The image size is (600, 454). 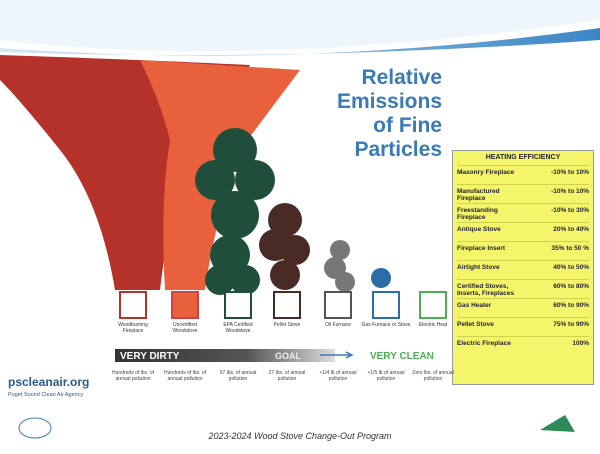 What do you see at coordinates (402, 356) in the screenshot?
I see `scale-clean: VERY CLEAN` at bounding box center [402, 356].